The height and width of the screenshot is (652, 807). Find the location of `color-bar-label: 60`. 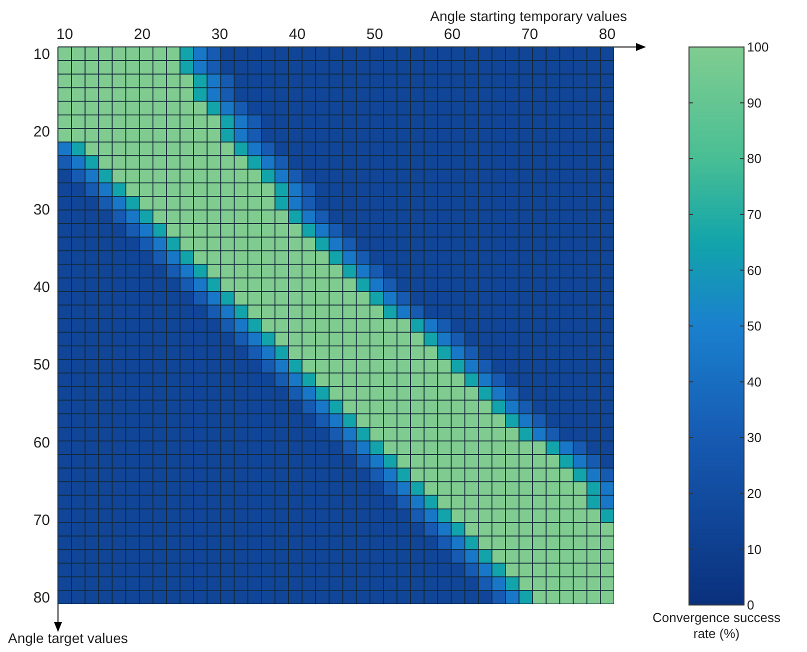

color-bar-label: 60 is located at coordinates (754, 270).